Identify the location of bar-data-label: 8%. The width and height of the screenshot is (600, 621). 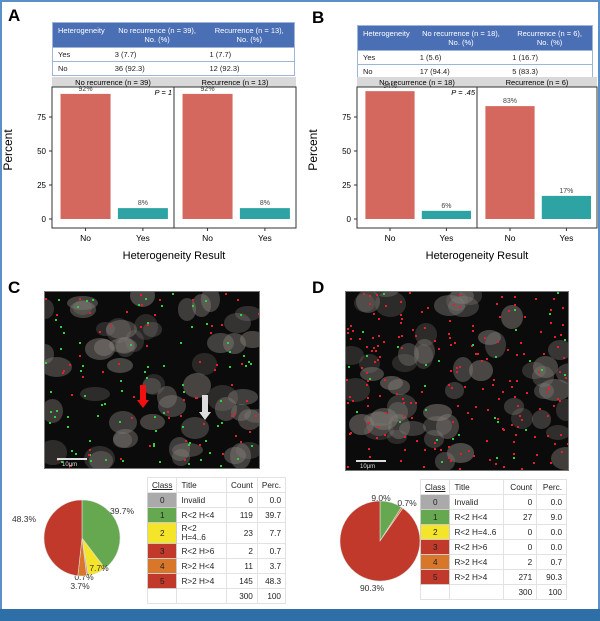
(265, 203).